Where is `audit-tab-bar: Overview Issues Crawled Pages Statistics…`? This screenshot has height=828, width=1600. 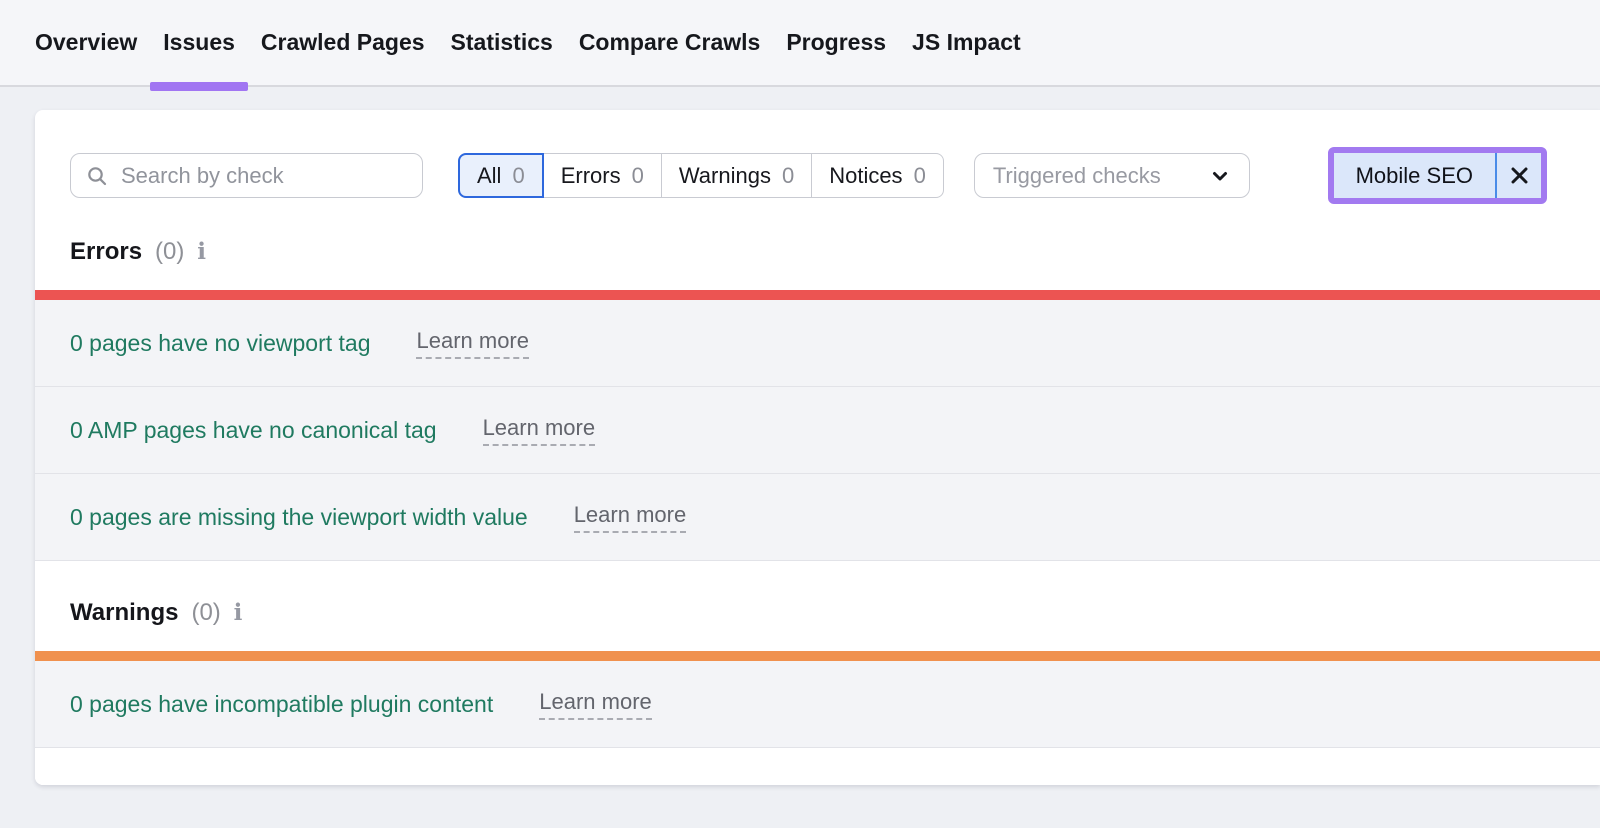 audit-tab-bar: Overview Issues Crawled Pages Statistics… is located at coordinates (800, 45).